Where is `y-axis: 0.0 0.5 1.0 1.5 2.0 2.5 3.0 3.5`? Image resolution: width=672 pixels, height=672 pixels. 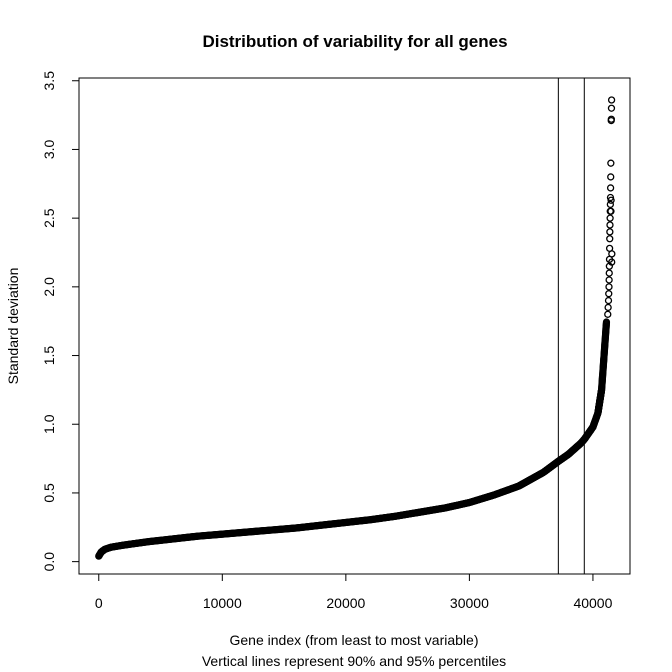
y-axis: 0.0 0.5 1.0 1.5 2.0 2.5 3.0 3.5 is located at coordinates (60, 321).